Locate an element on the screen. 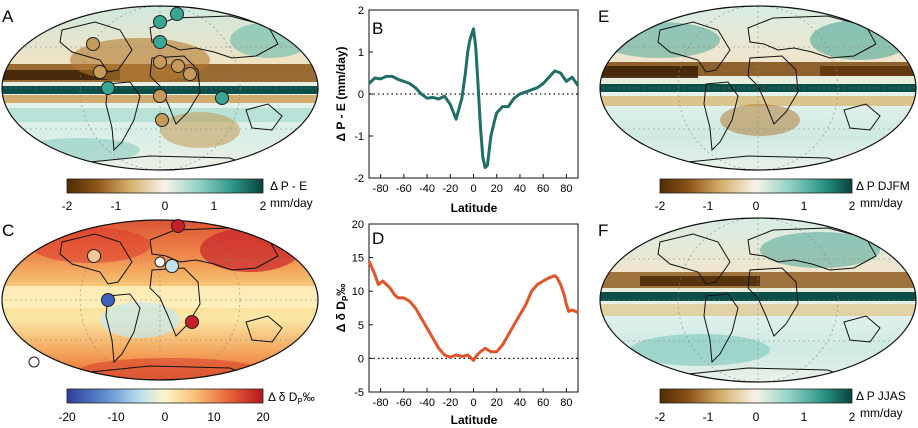  y-tick-labels: -5 0 5 10 15 20 is located at coordinates (362, 309).